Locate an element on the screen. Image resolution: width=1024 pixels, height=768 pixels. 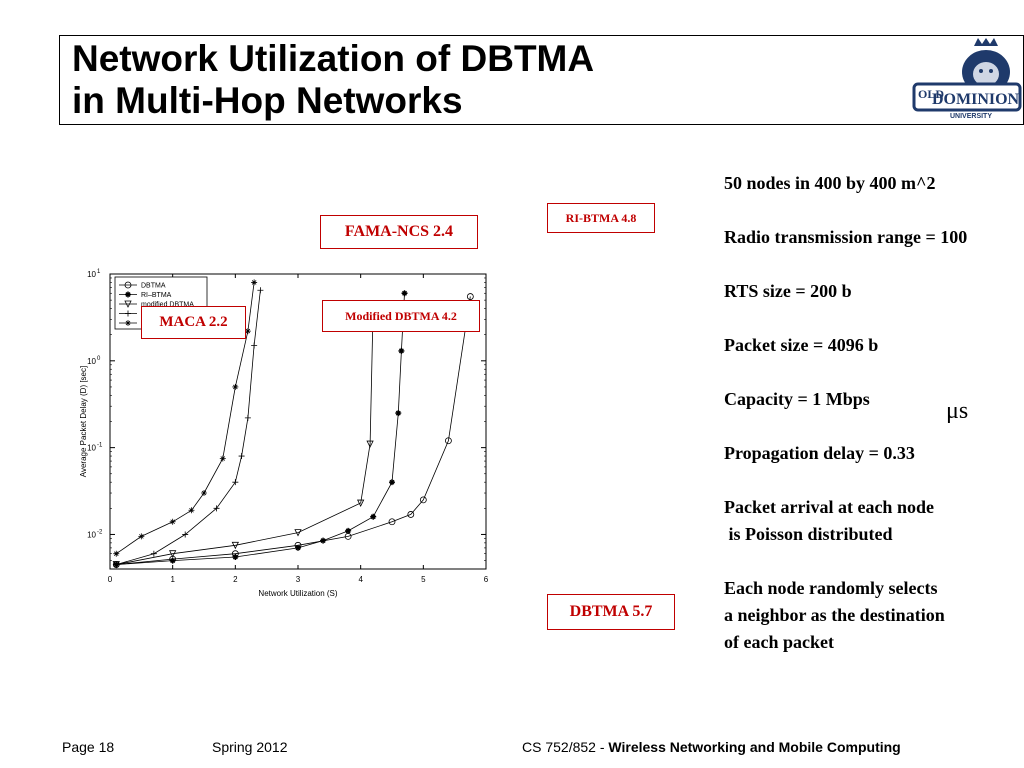
spec-arrival-line-2: is Poisson distributed is located at coordinates (808, 534).